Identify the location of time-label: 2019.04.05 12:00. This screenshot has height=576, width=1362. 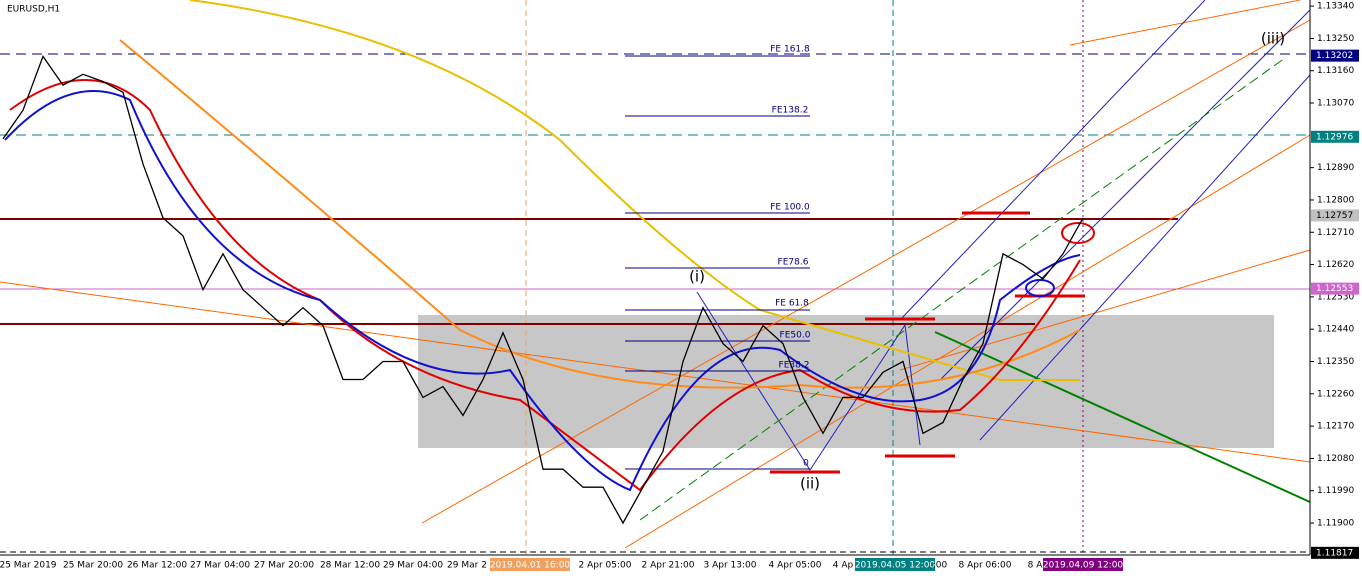
(895, 566).